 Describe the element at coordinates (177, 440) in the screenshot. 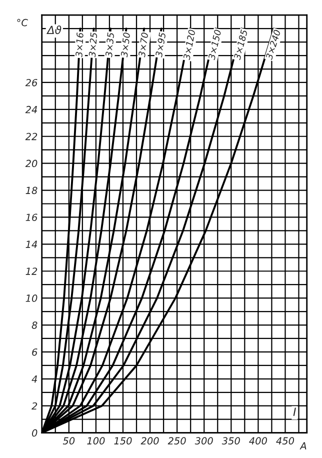

I see `x-tick-label: 250` at that location.